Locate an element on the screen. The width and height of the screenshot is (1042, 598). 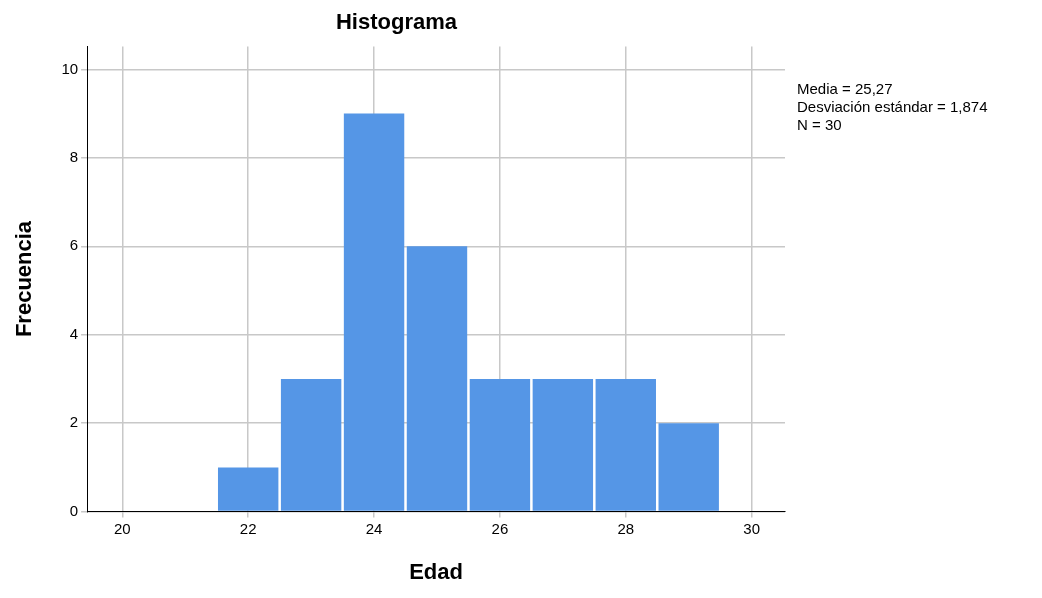
y-tick-label: 10 is located at coordinates (70, 68).